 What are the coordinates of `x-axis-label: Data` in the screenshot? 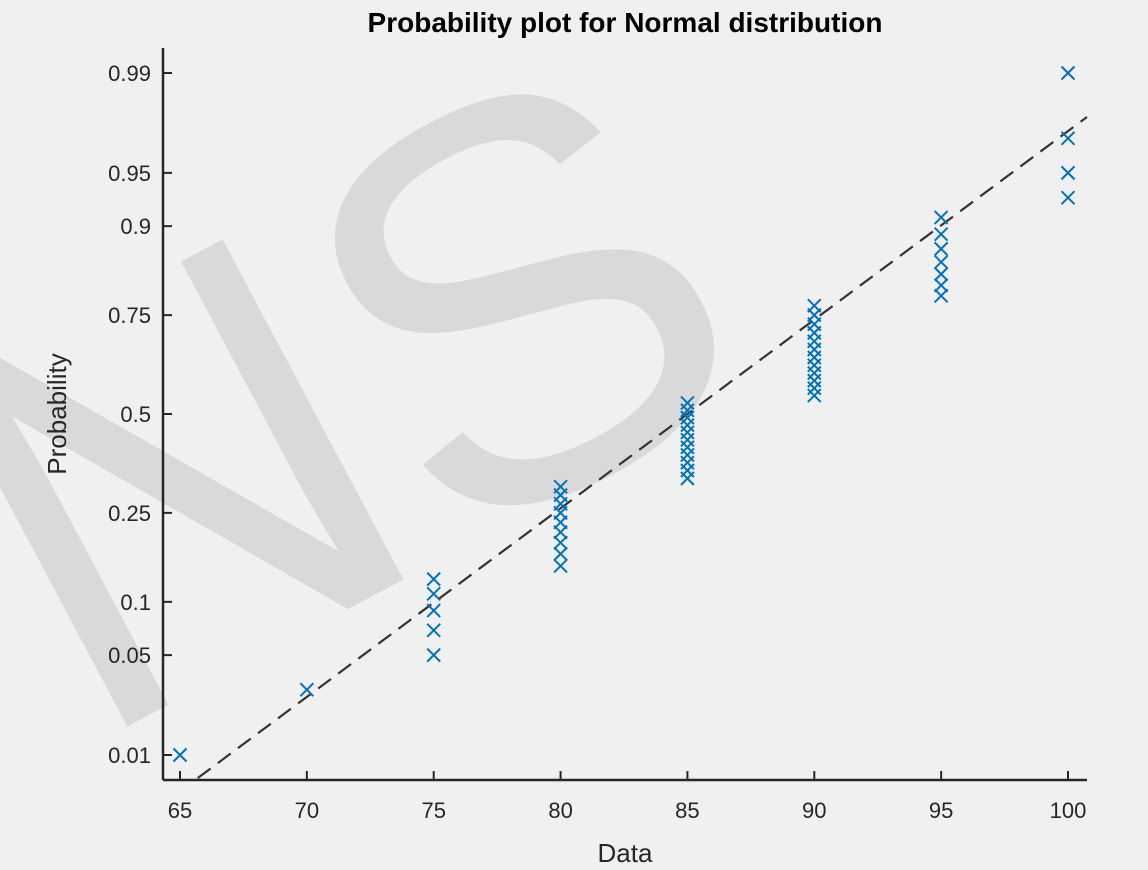 It's located at (625, 853).